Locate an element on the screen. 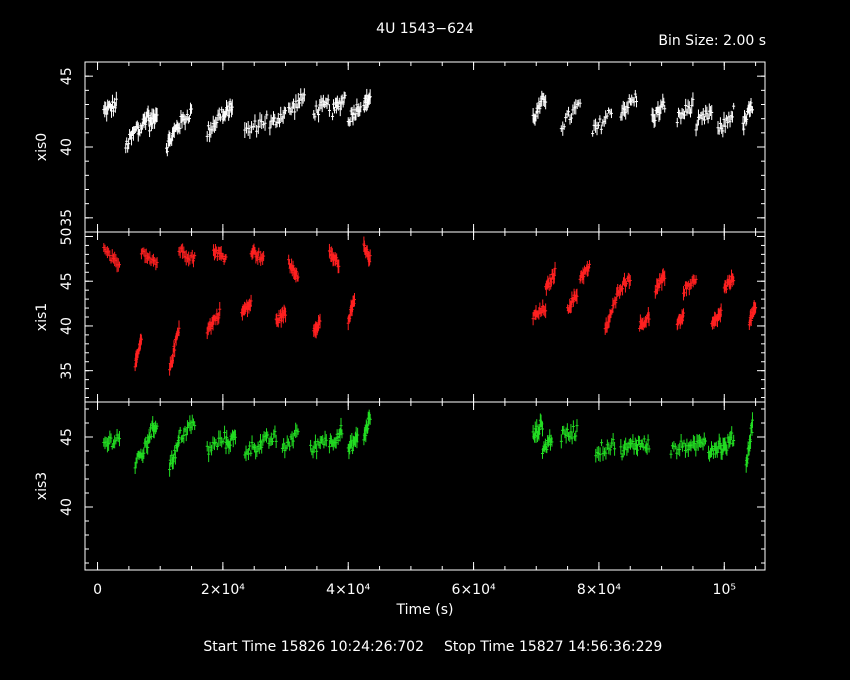 The image size is (850, 680). x-tick-label: 2×10⁴ is located at coordinates (223, 590).